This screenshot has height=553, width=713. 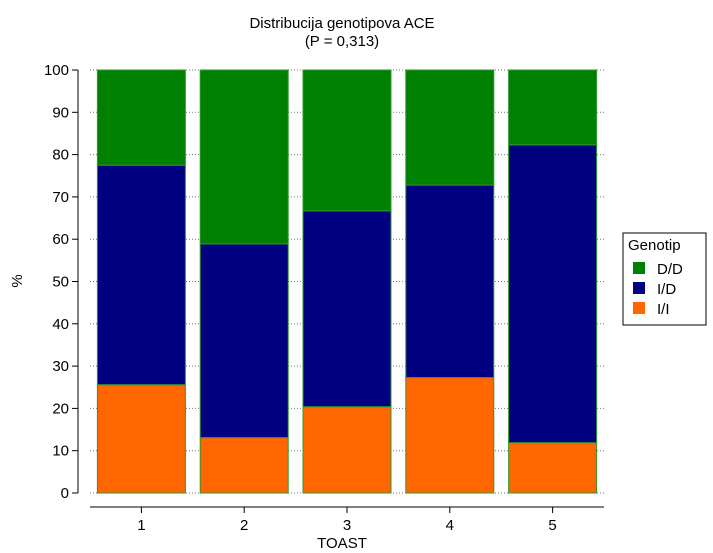 What do you see at coordinates (244, 341) in the screenshot?
I see `bar-2-ID` at bounding box center [244, 341].